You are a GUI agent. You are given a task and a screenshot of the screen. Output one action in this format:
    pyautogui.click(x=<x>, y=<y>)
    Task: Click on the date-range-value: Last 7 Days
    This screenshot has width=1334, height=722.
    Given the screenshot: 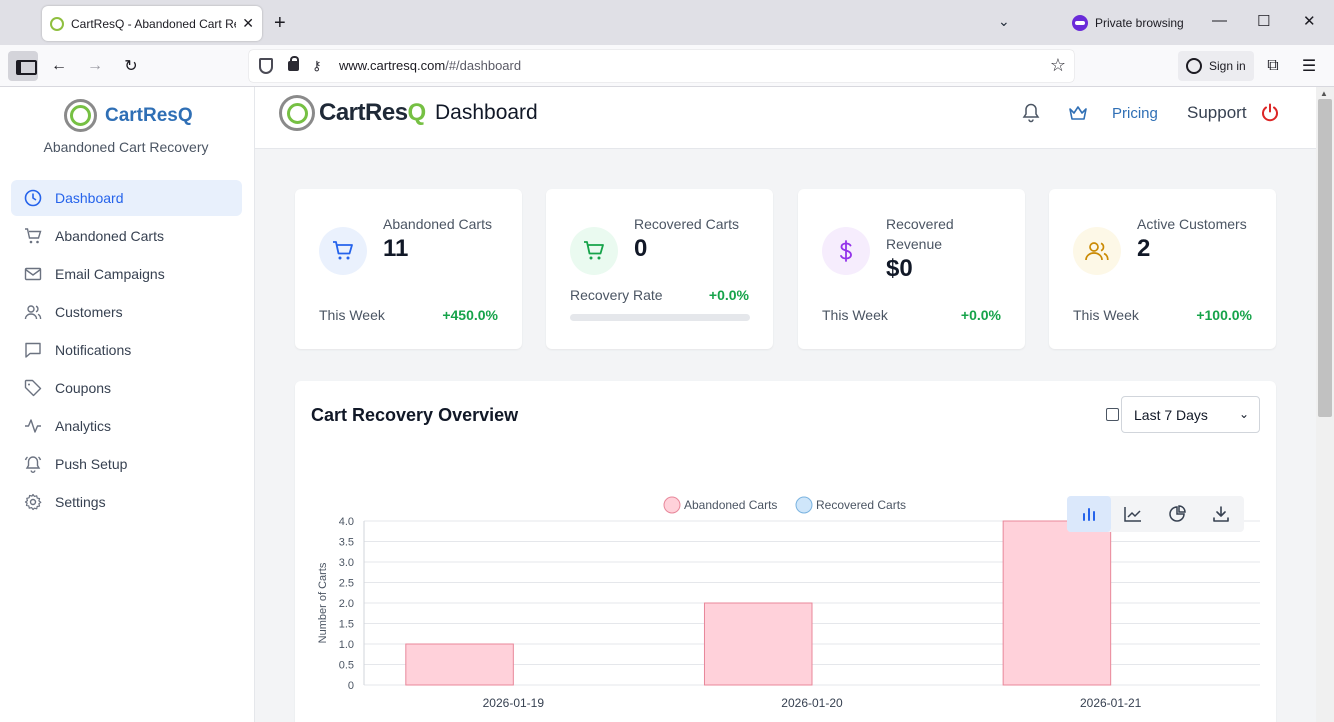 What is the action you would take?
    pyautogui.click(x=1171, y=414)
    